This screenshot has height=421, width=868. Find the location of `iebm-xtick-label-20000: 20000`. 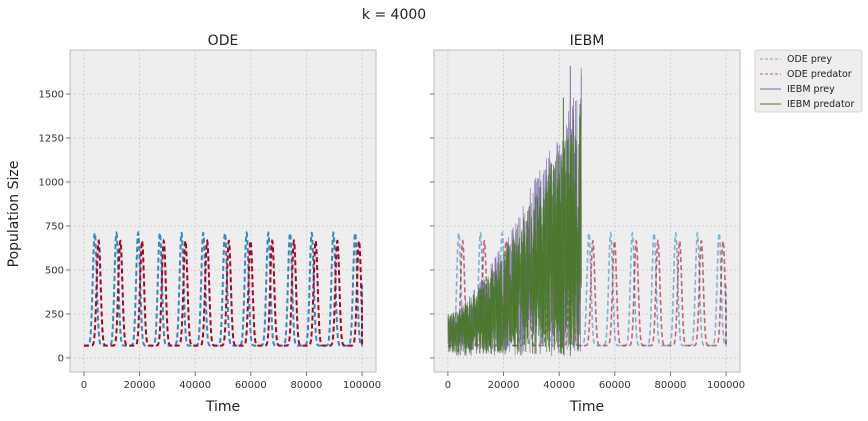

iebm-xtick-label-20000: 20000 is located at coordinates (504, 385).